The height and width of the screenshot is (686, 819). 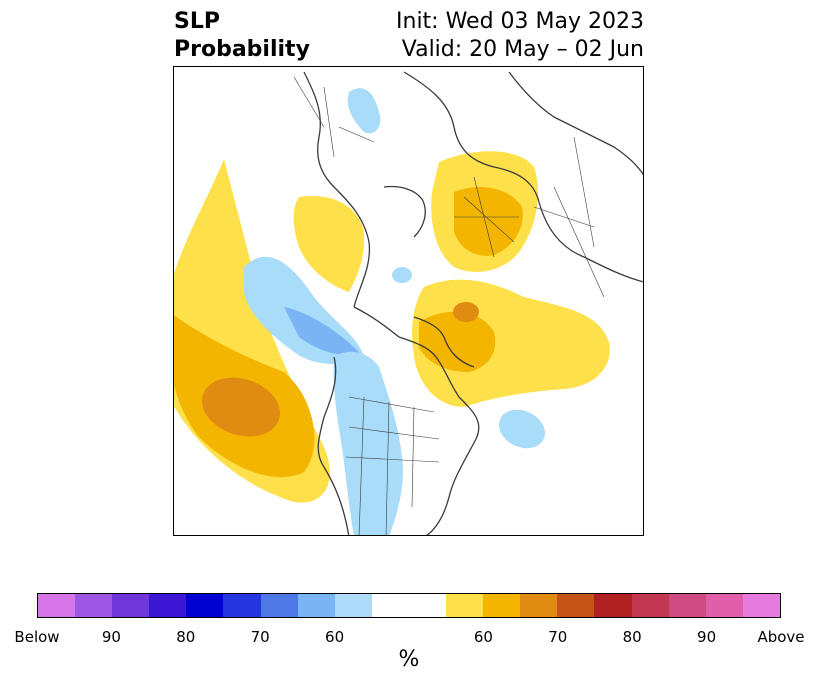 What do you see at coordinates (409, 659) in the screenshot?
I see `colorbar-unit: %` at bounding box center [409, 659].